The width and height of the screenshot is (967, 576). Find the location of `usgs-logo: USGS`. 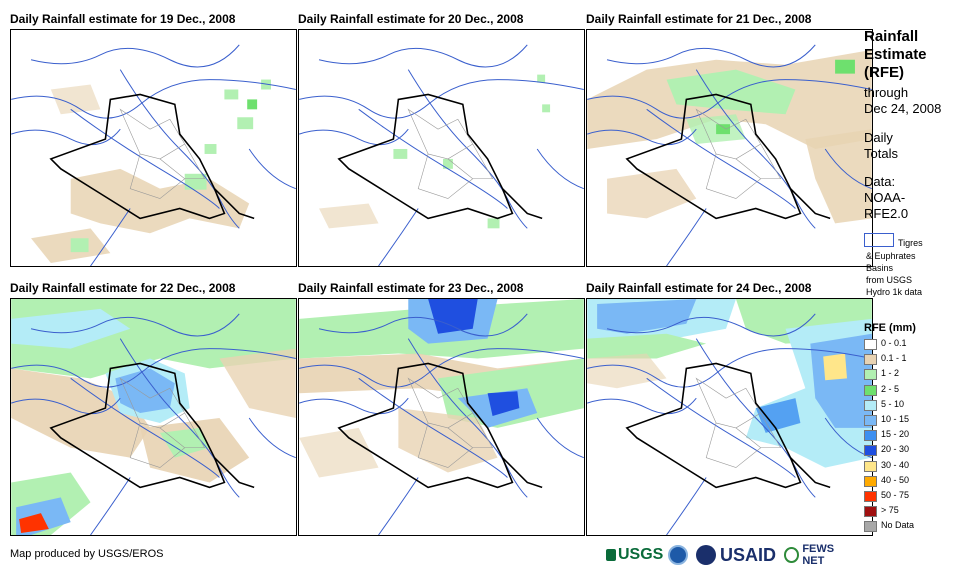

usgs-logo: USGS is located at coordinates (634, 555).